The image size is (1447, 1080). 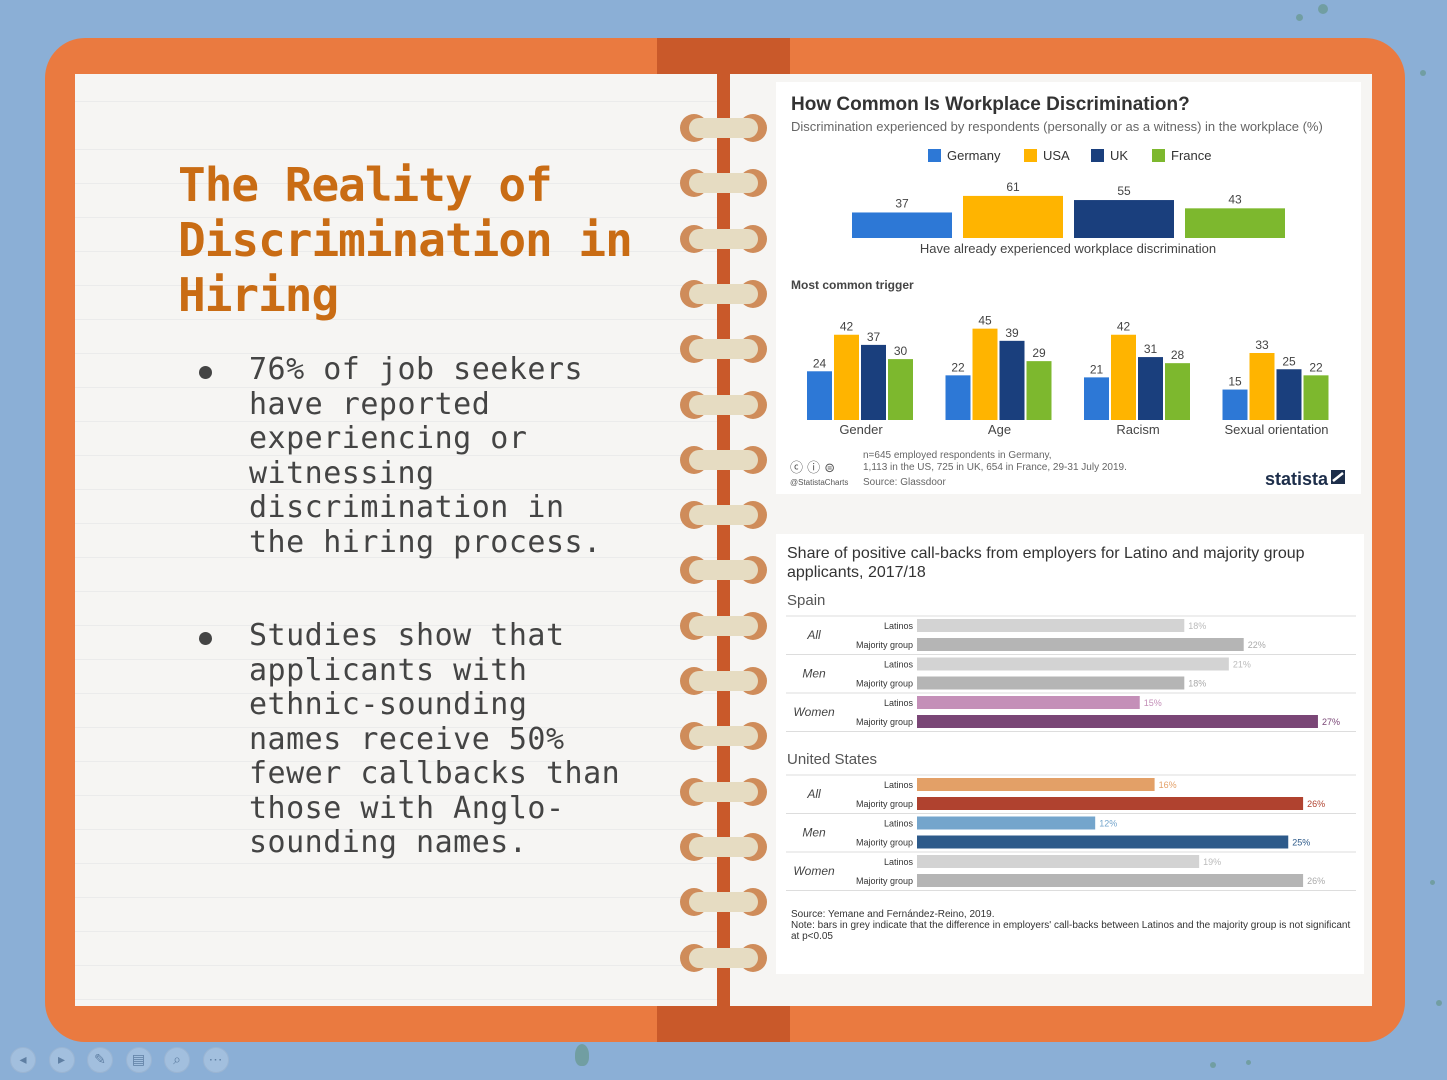 I want to click on legend-label: France, so click(x=1191, y=155).